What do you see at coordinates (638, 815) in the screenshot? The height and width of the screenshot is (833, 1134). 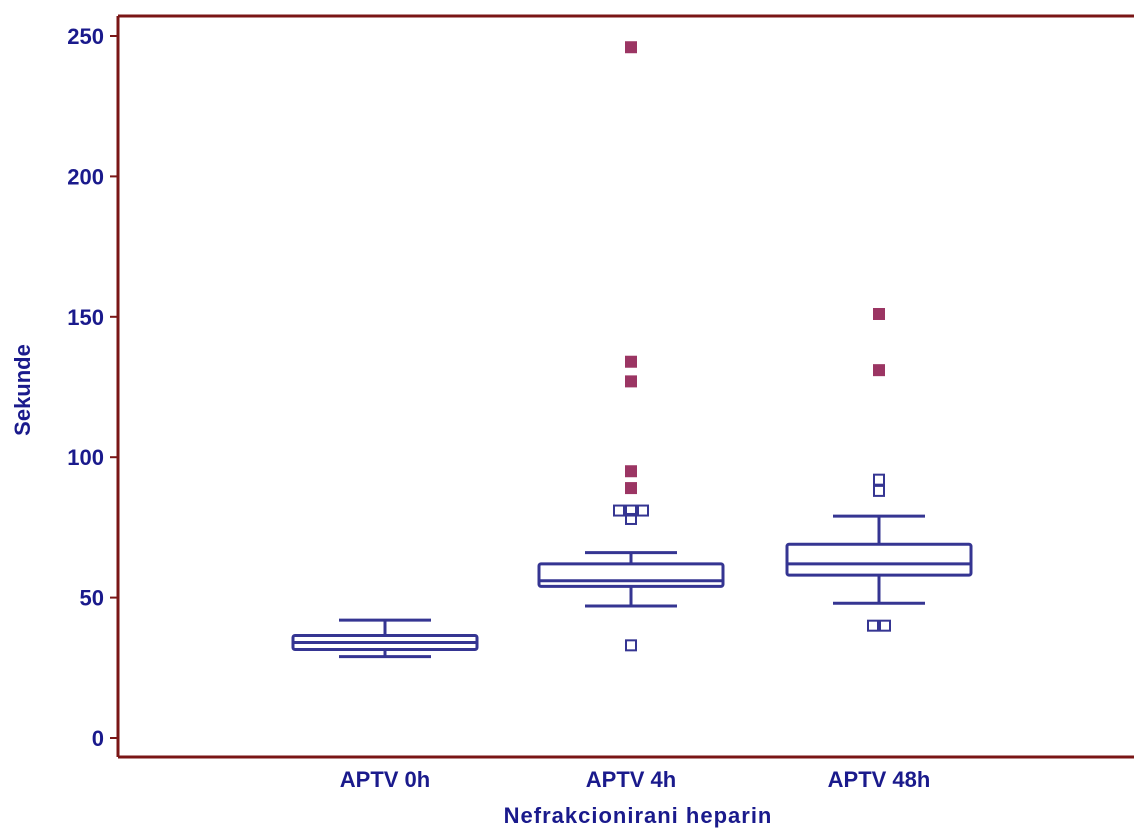 I see `x-axis-title: Nefrakcionirani heparin` at bounding box center [638, 815].